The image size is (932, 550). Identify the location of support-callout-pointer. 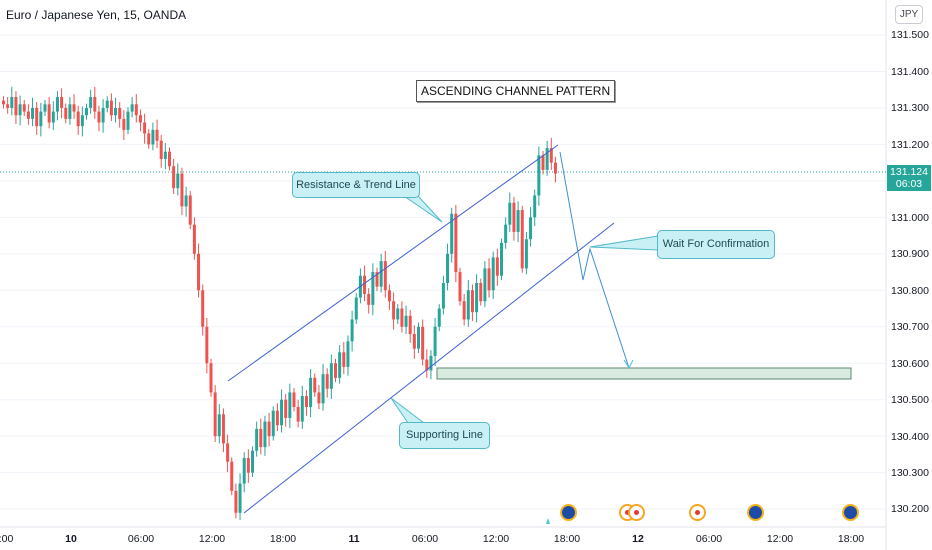
(408, 410).